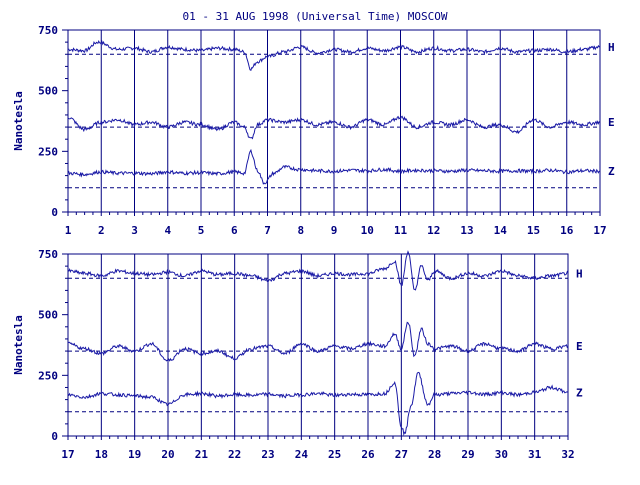 Image resolution: width=640 pixels, height=485 pixels. What do you see at coordinates (433, 230) in the screenshot?
I see `x-tick-label: 12` at bounding box center [433, 230].